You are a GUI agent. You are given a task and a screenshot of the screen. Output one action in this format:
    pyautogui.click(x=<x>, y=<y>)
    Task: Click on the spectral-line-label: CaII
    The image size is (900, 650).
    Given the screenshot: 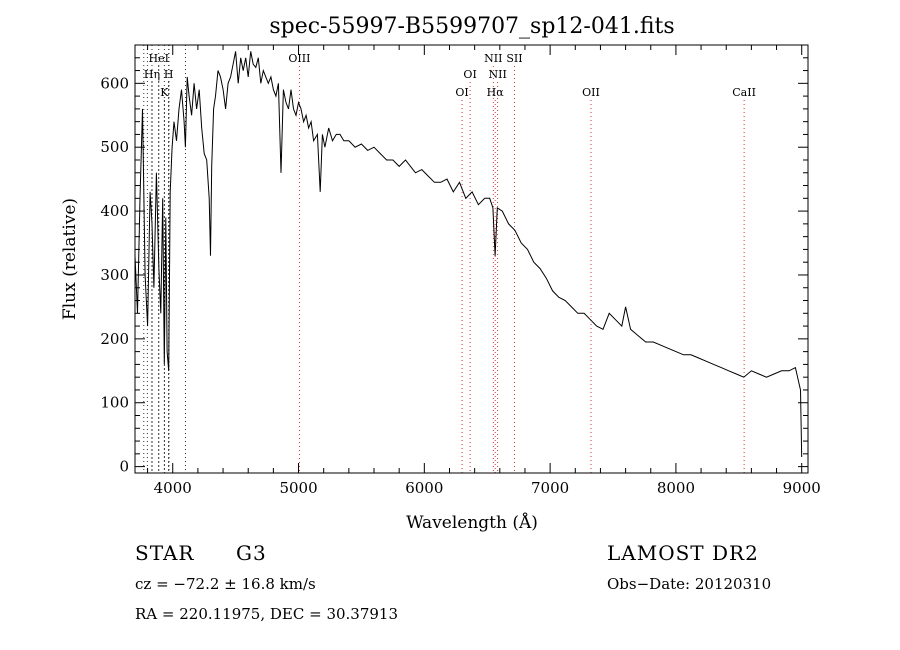 What is the action you would take?
    pyautogui.click(x=744, y=92)
    